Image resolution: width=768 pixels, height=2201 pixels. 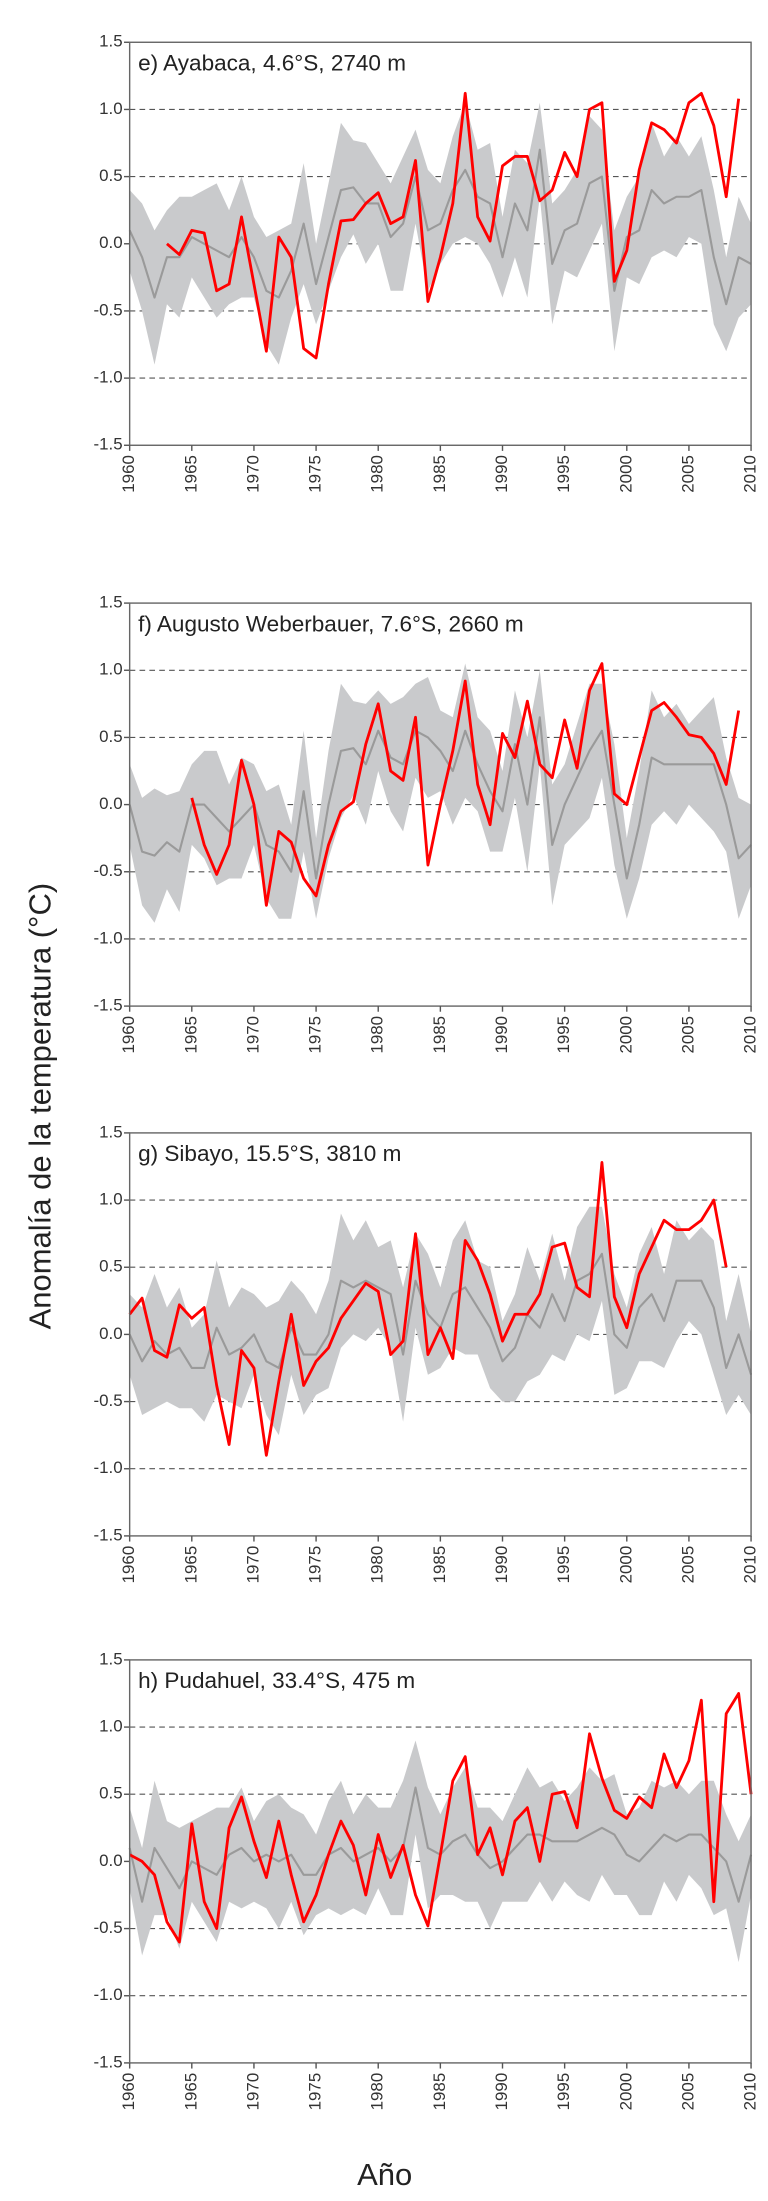 What do you see at coordinates (384, 2174) in the screenshot?
I see `x-axis-label: Año` at bounding box center [384, 2174].